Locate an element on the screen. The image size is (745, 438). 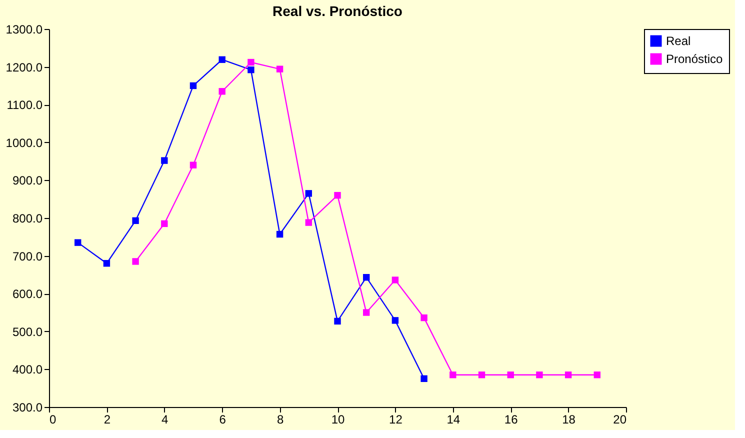
x-tick-label: 0 is located at coordinates (53, 419).